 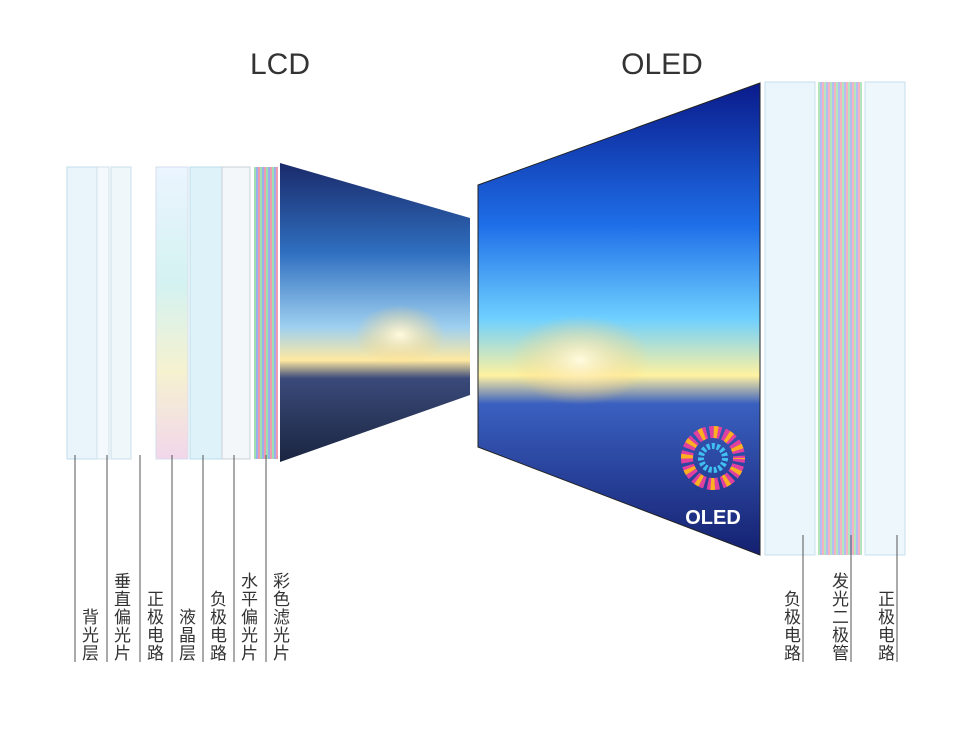 I want to click on oled-layer-label: 正极电路, so click(x=884, y=626).